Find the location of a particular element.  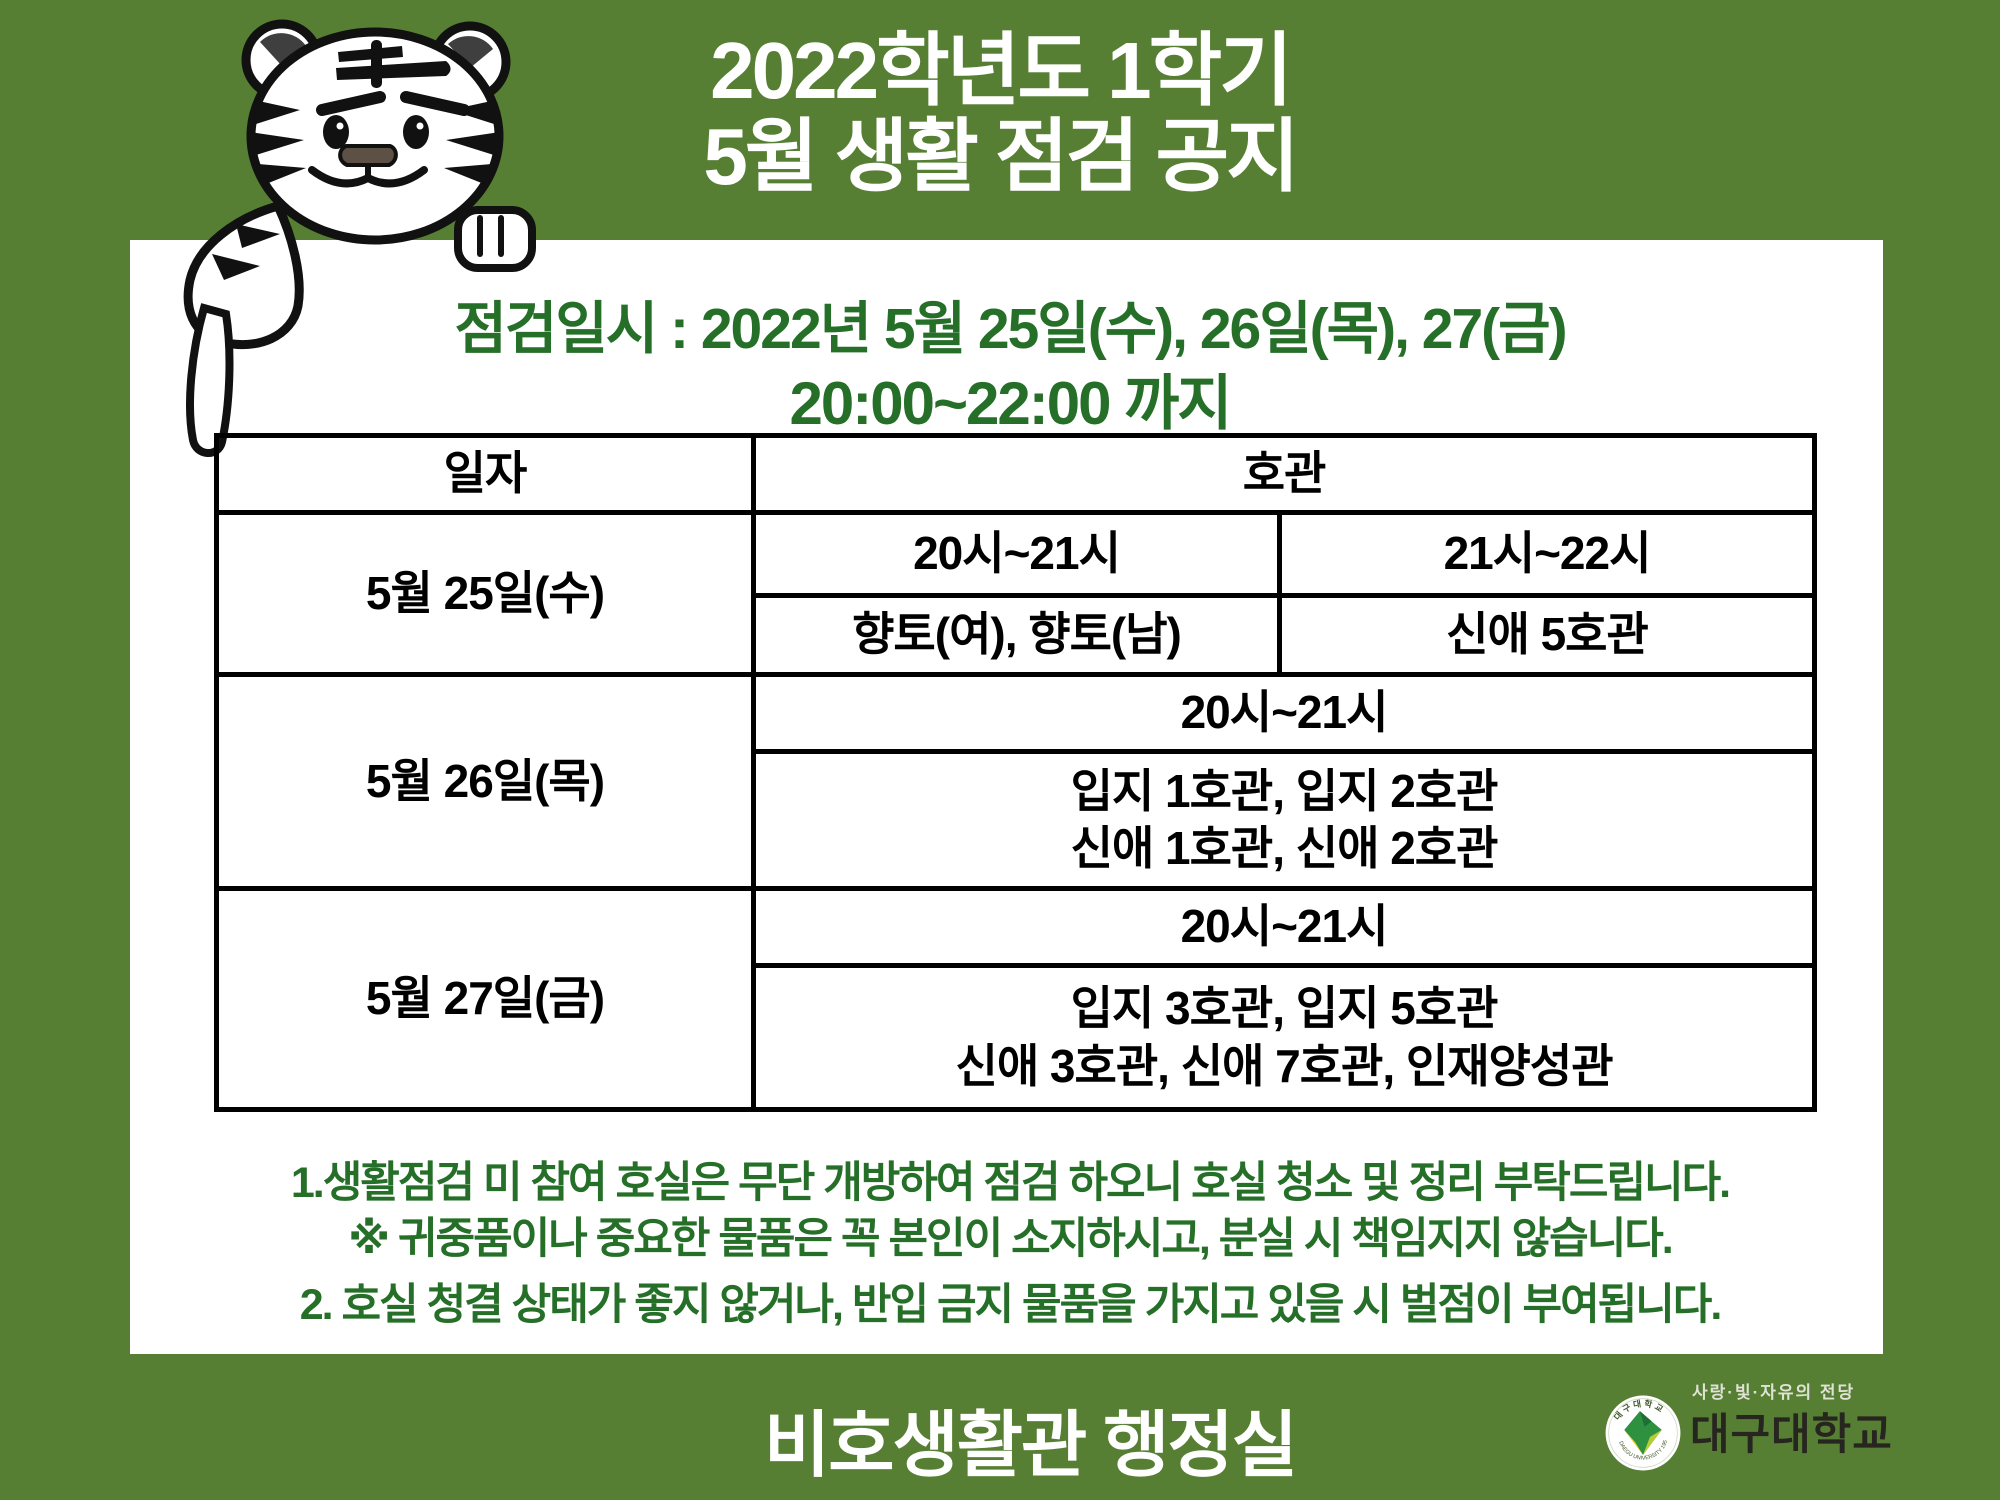

column-header-date: 일자 is located at coordinates (485, 474).